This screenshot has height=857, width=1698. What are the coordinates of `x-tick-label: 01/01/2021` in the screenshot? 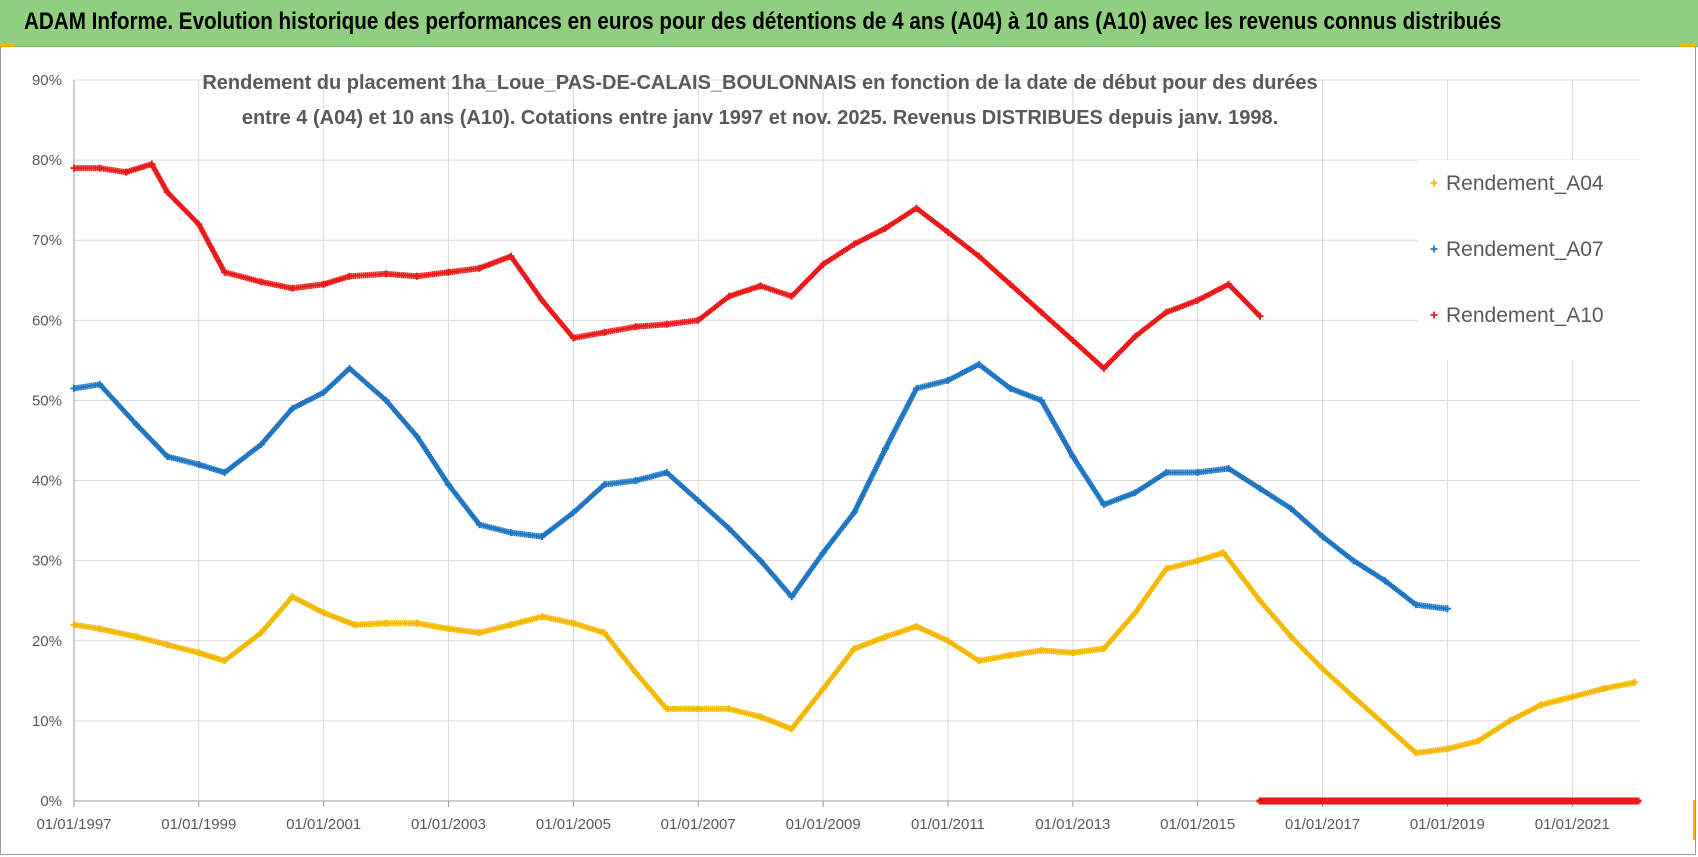 It's located at (1572, 824).